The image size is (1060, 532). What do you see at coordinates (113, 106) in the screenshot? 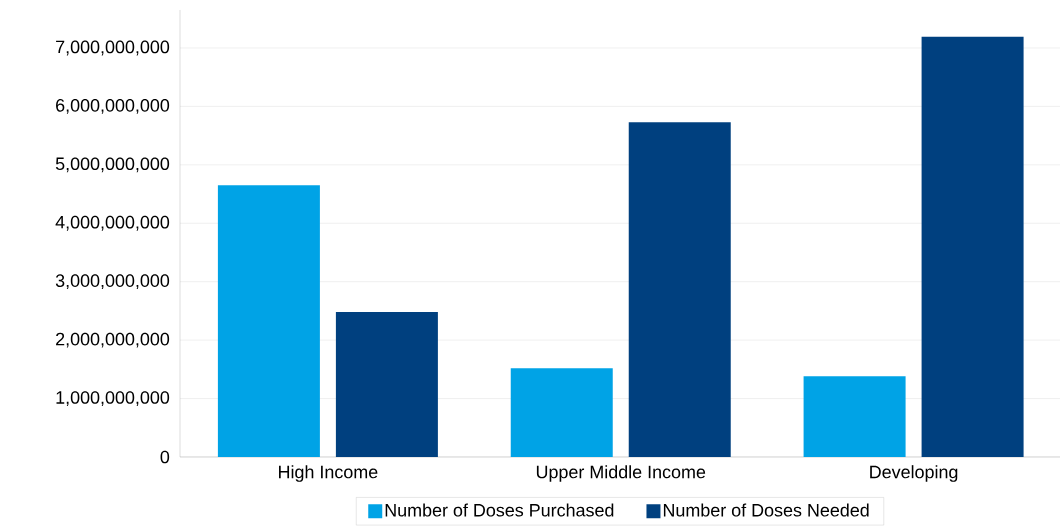
I see `y-tick-label: 6,000,000,000` at bounding box center [113, 106].